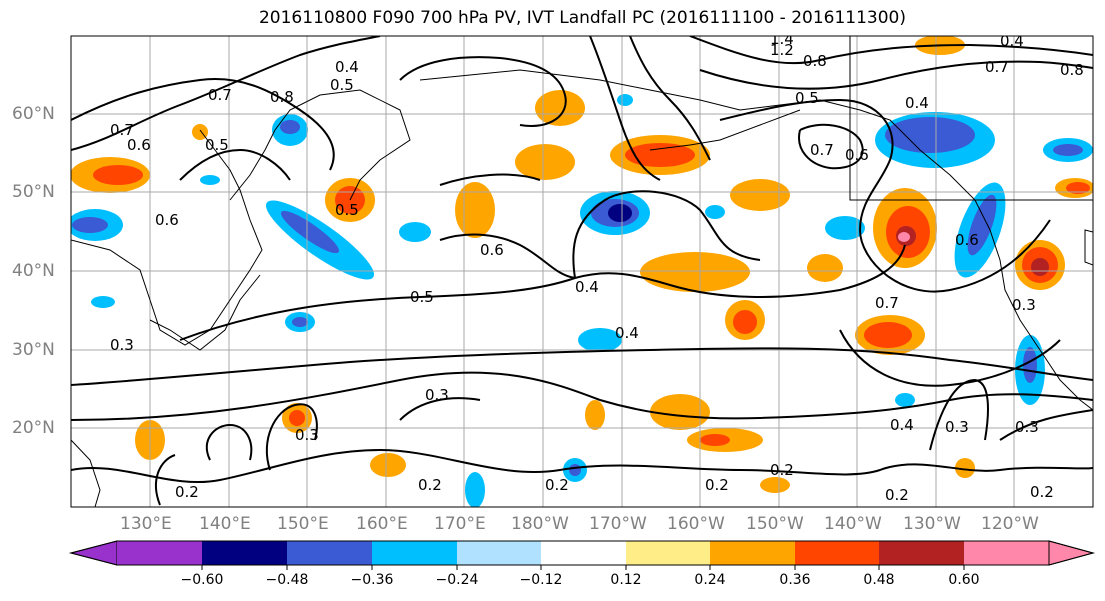 This screenshot has height=601, width=1105. Describe the element at coordinates (795, 580) in the screenshot. I see `colorbar-tick: 0.36` at that location.